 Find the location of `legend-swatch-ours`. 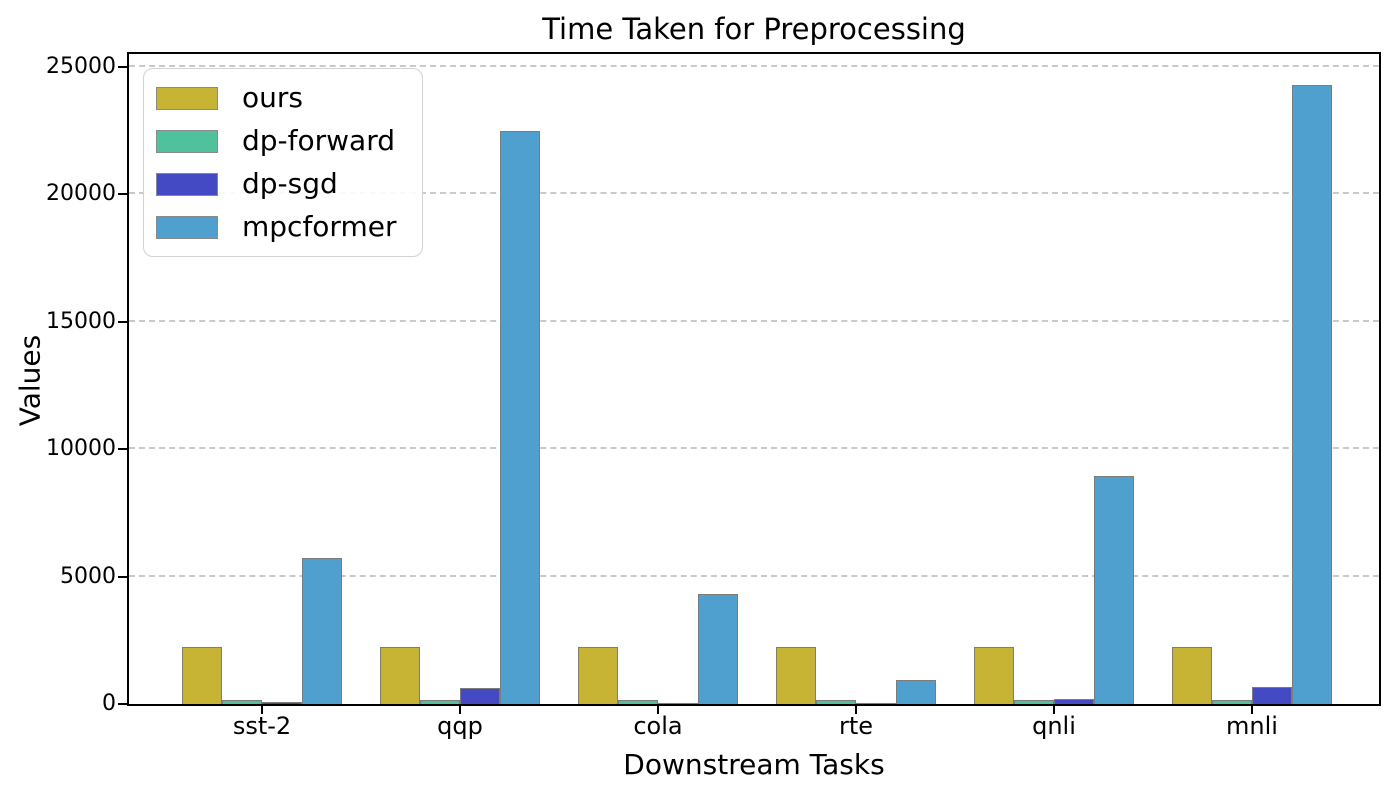

legend-swatch-ours is located at coordinates (187, 98).